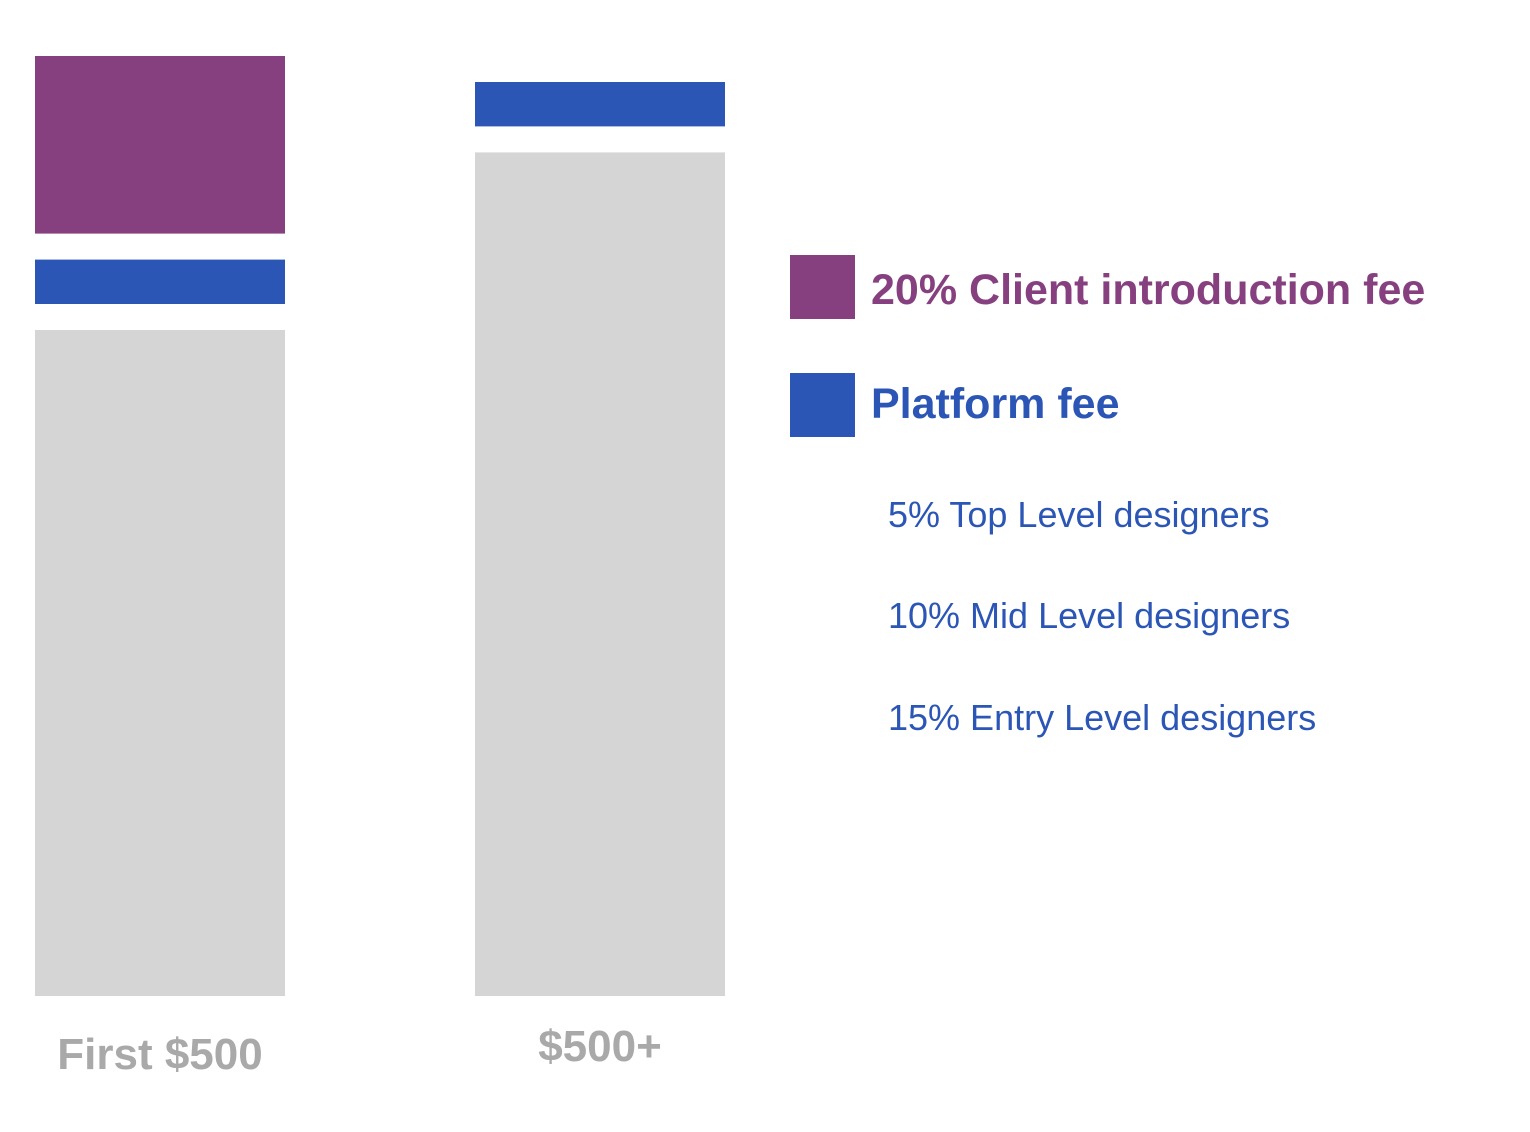  I want to click on category-label-1: $500+, so click(600, 1046).